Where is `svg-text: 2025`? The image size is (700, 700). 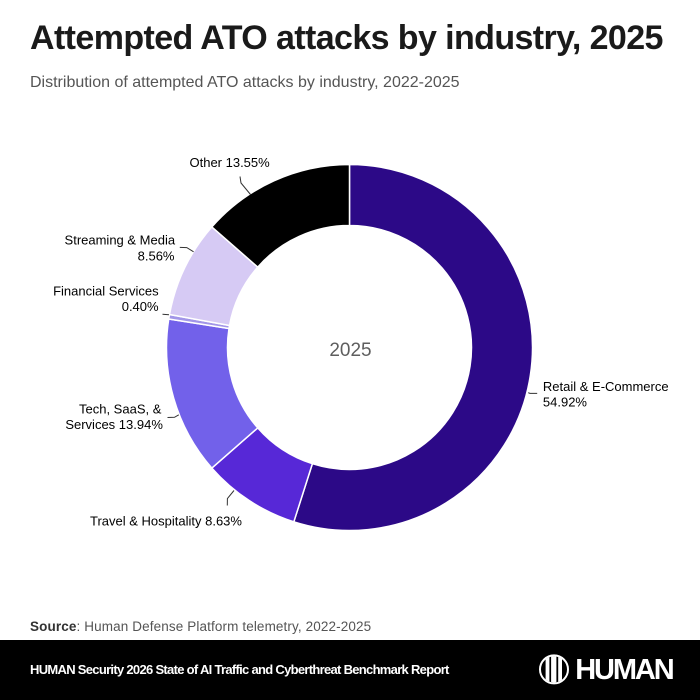 svg-text: 2025 is located at coordinates (350, 350).